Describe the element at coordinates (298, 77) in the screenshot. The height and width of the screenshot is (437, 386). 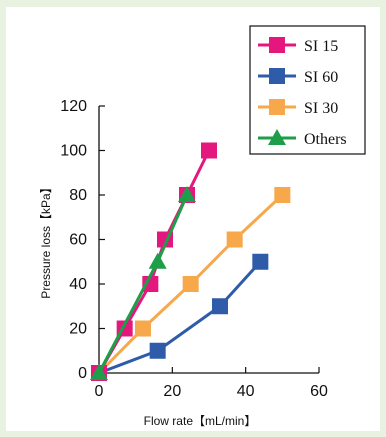
I see `legend-item-si-60: SI 60` at that location.